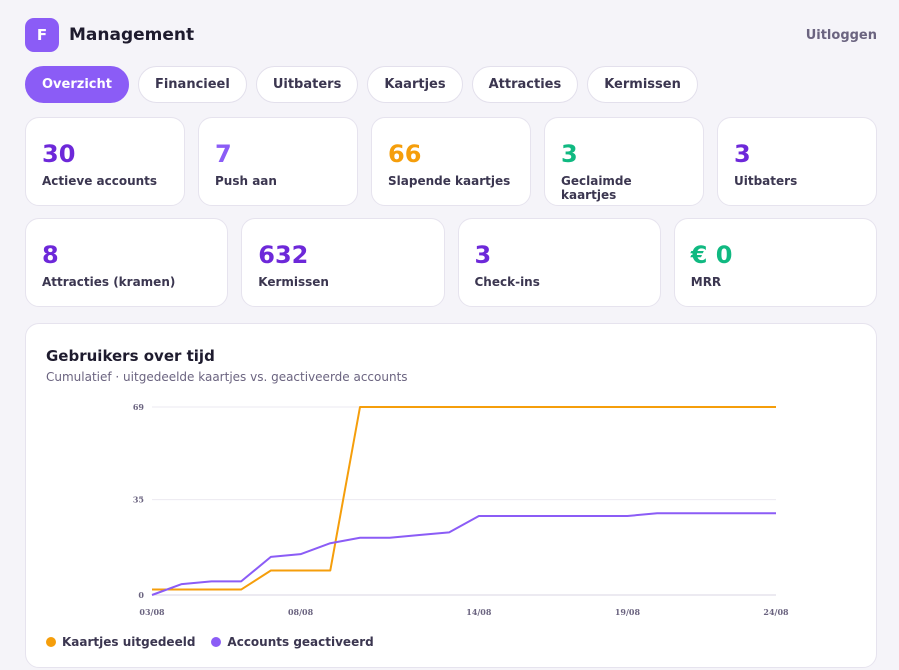 Image resolution: width=899 pixels, height=670 pixels. What do you see at coordinates (642, 84) in the screenshot?
I see `tab-kermissen: Kermissen` at bounding box center [642, 84].